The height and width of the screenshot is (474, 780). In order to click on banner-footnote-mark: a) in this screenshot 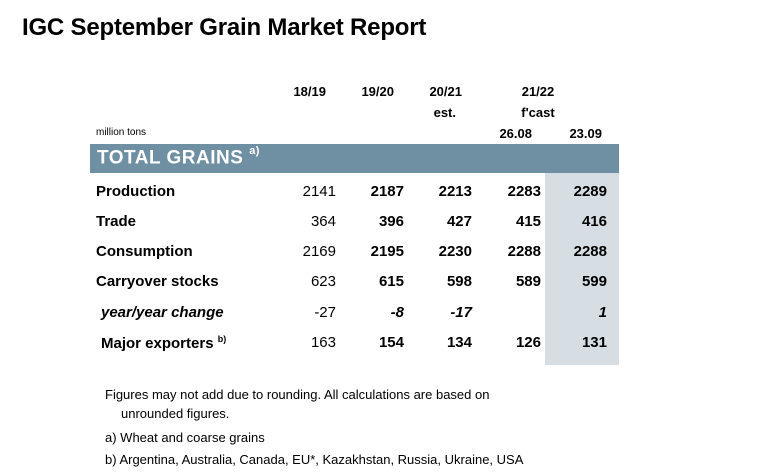, I will do `click(254, 151)`.